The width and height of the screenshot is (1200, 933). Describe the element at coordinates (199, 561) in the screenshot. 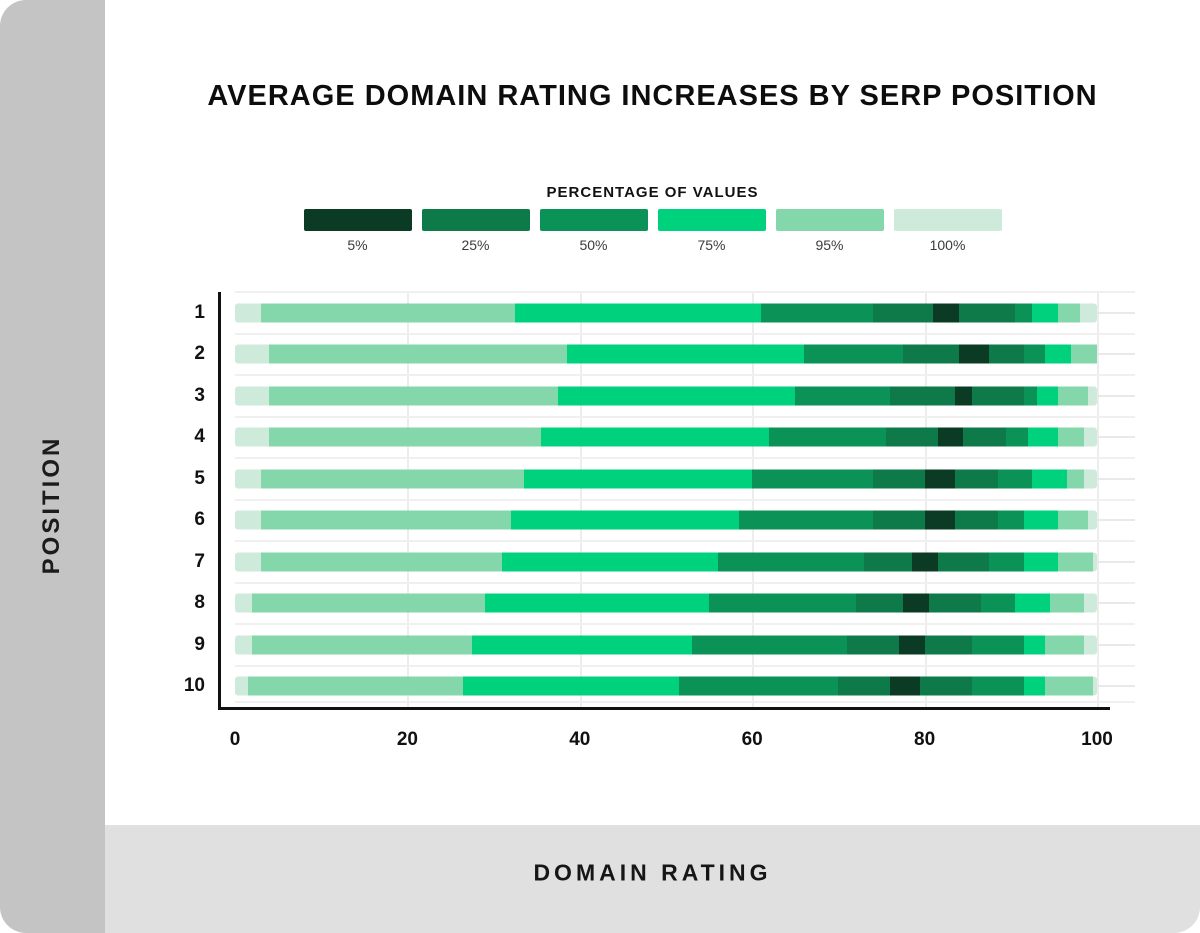

I see `y-tick-label: 7` at that location.